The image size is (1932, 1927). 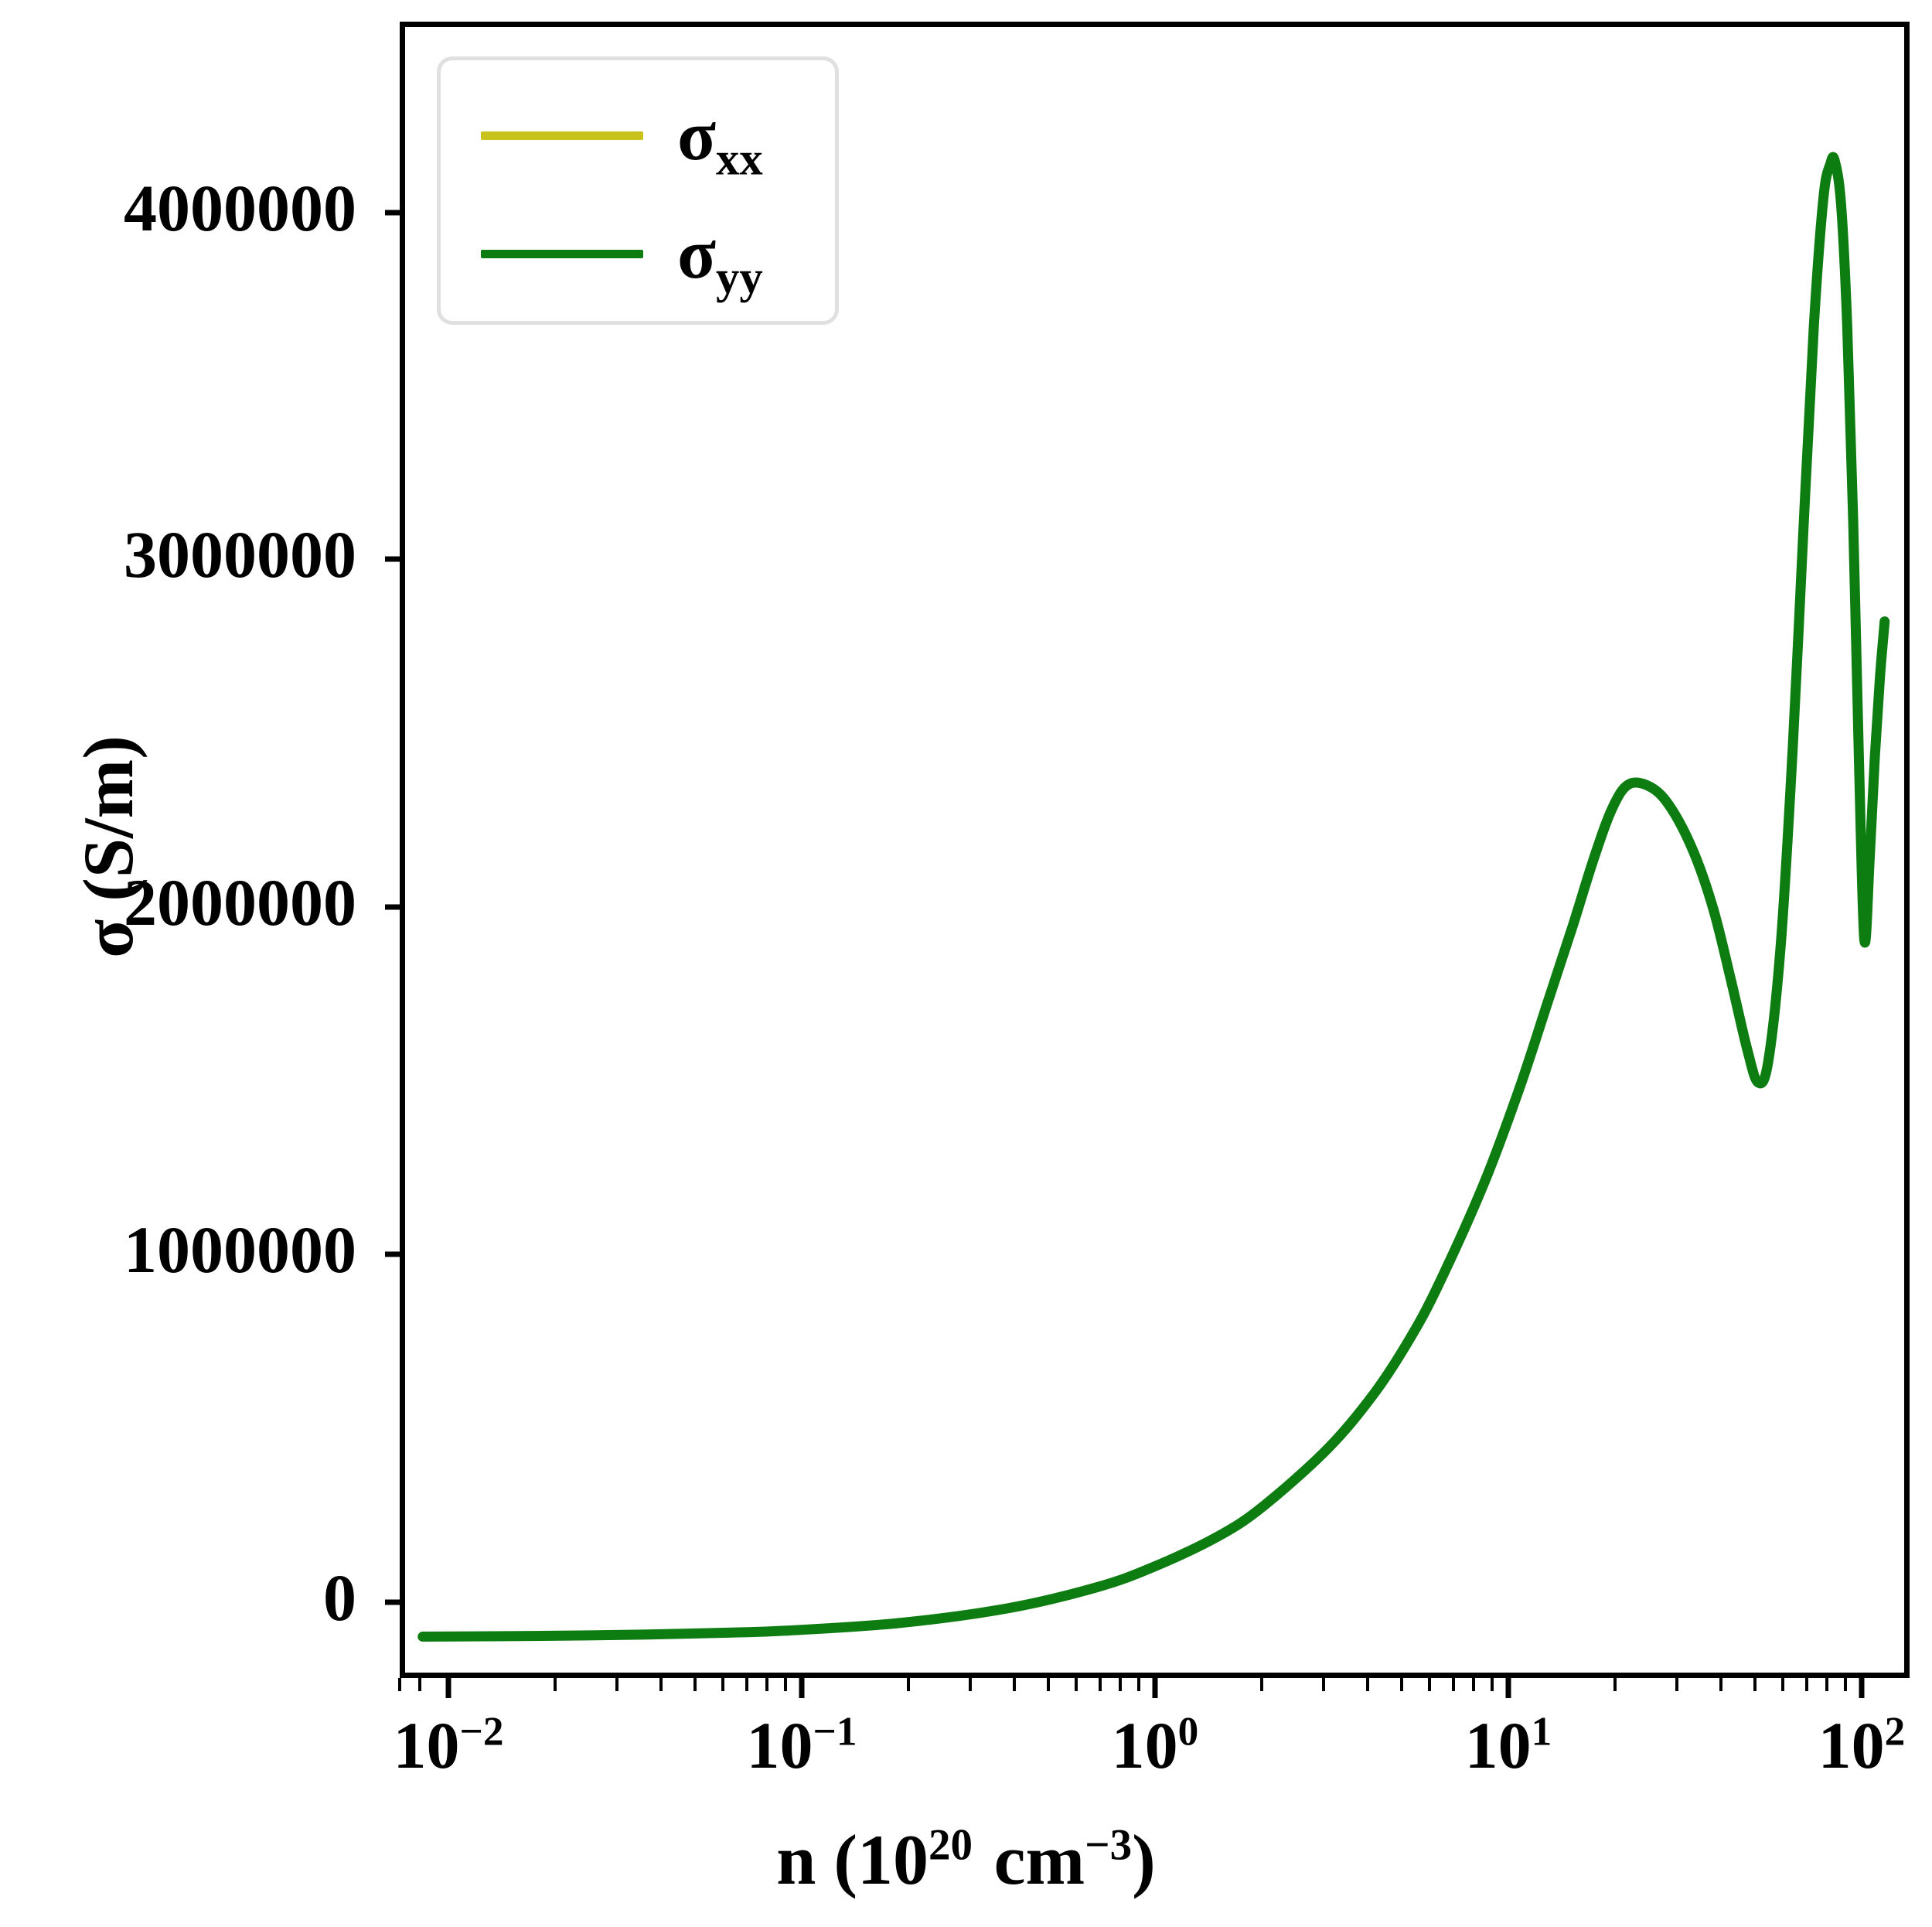 I want to click on y-axis-title-wrap: σ (S/m), so click(x=108, y=847).